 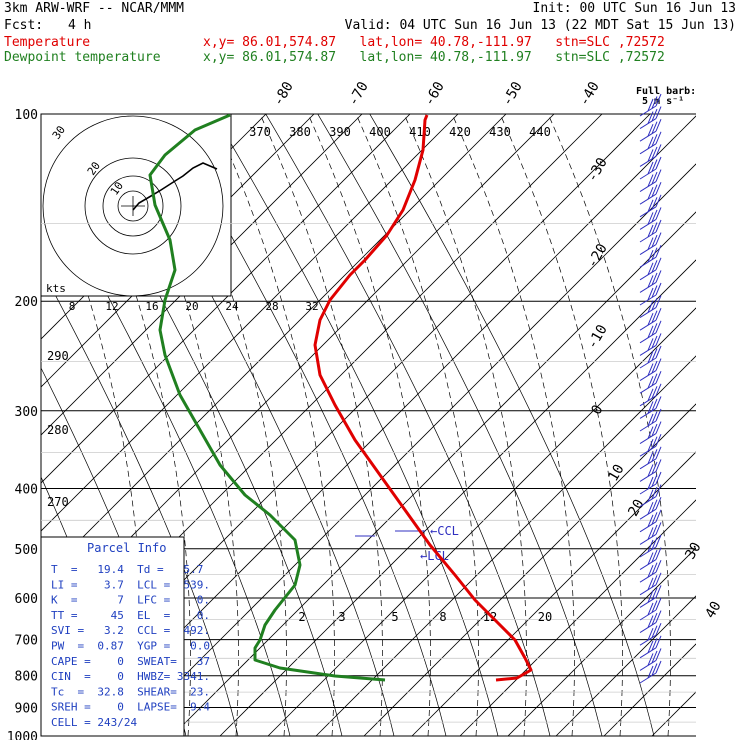 What do you see at coordinates (130, 646) in the screenshot?
I see `parcel-info-row: PW = 0.87 YGP = 0.0` at bounding box center [130, 646].